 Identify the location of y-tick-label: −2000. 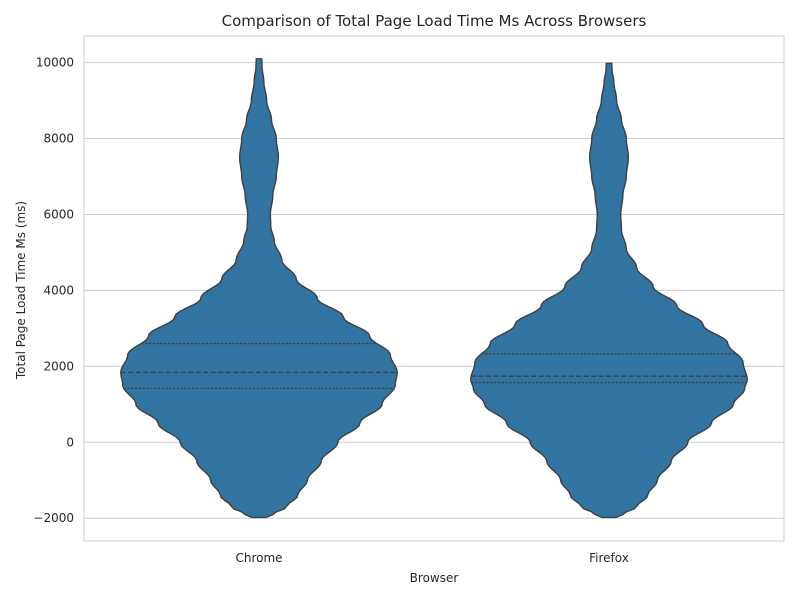
(53, 518).